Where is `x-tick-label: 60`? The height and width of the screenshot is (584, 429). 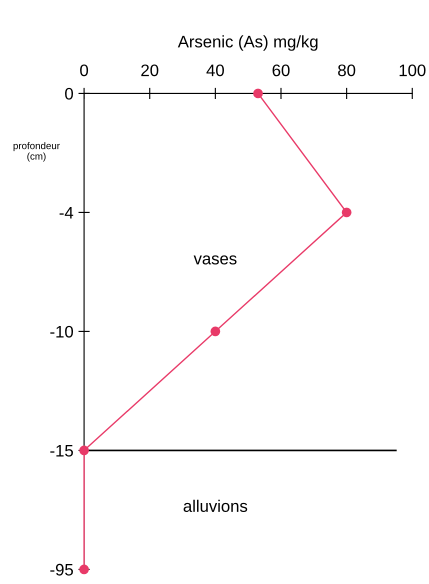 x-tick-label: 60 is located at coordinates (281, 70).